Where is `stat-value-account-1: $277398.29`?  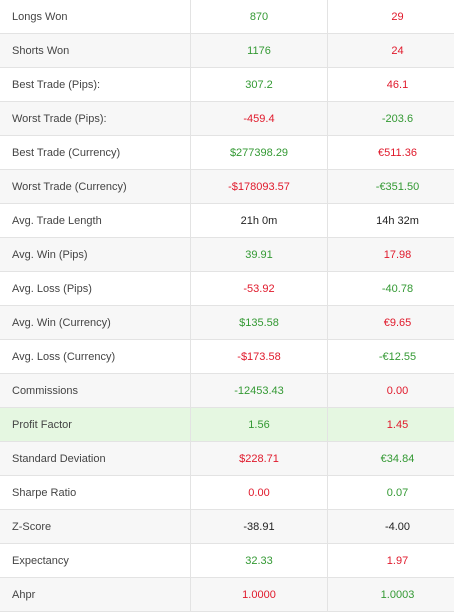 stat-value-account-1: $277398.29 is located at coordinates (259, 152).